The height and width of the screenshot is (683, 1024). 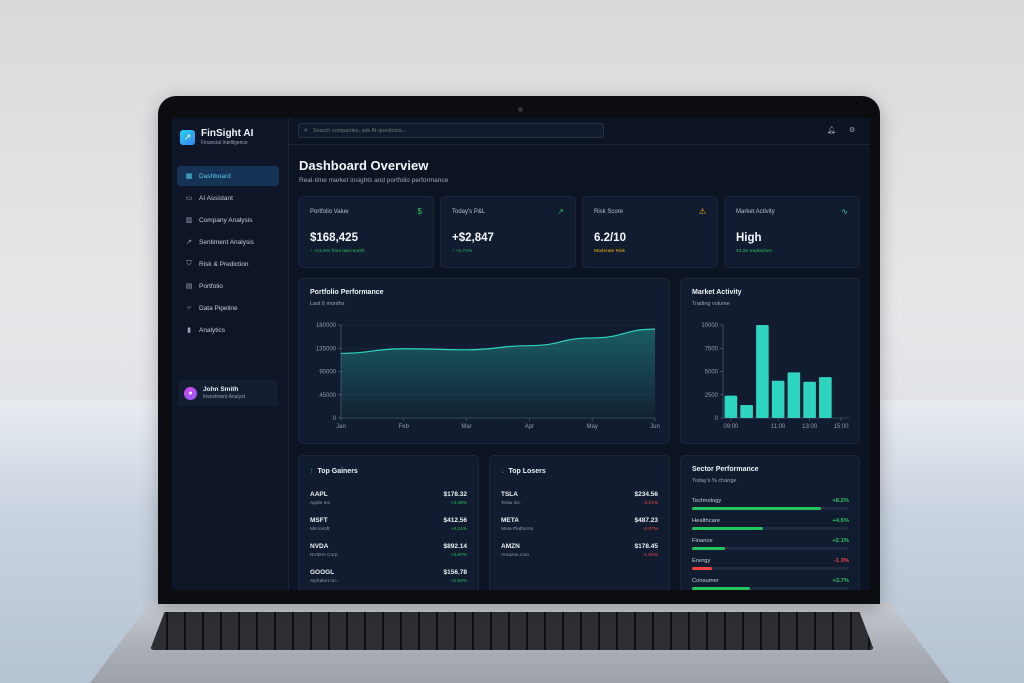 I want to click on ticker-symbol: AAPL, so click(x=319, y=494).